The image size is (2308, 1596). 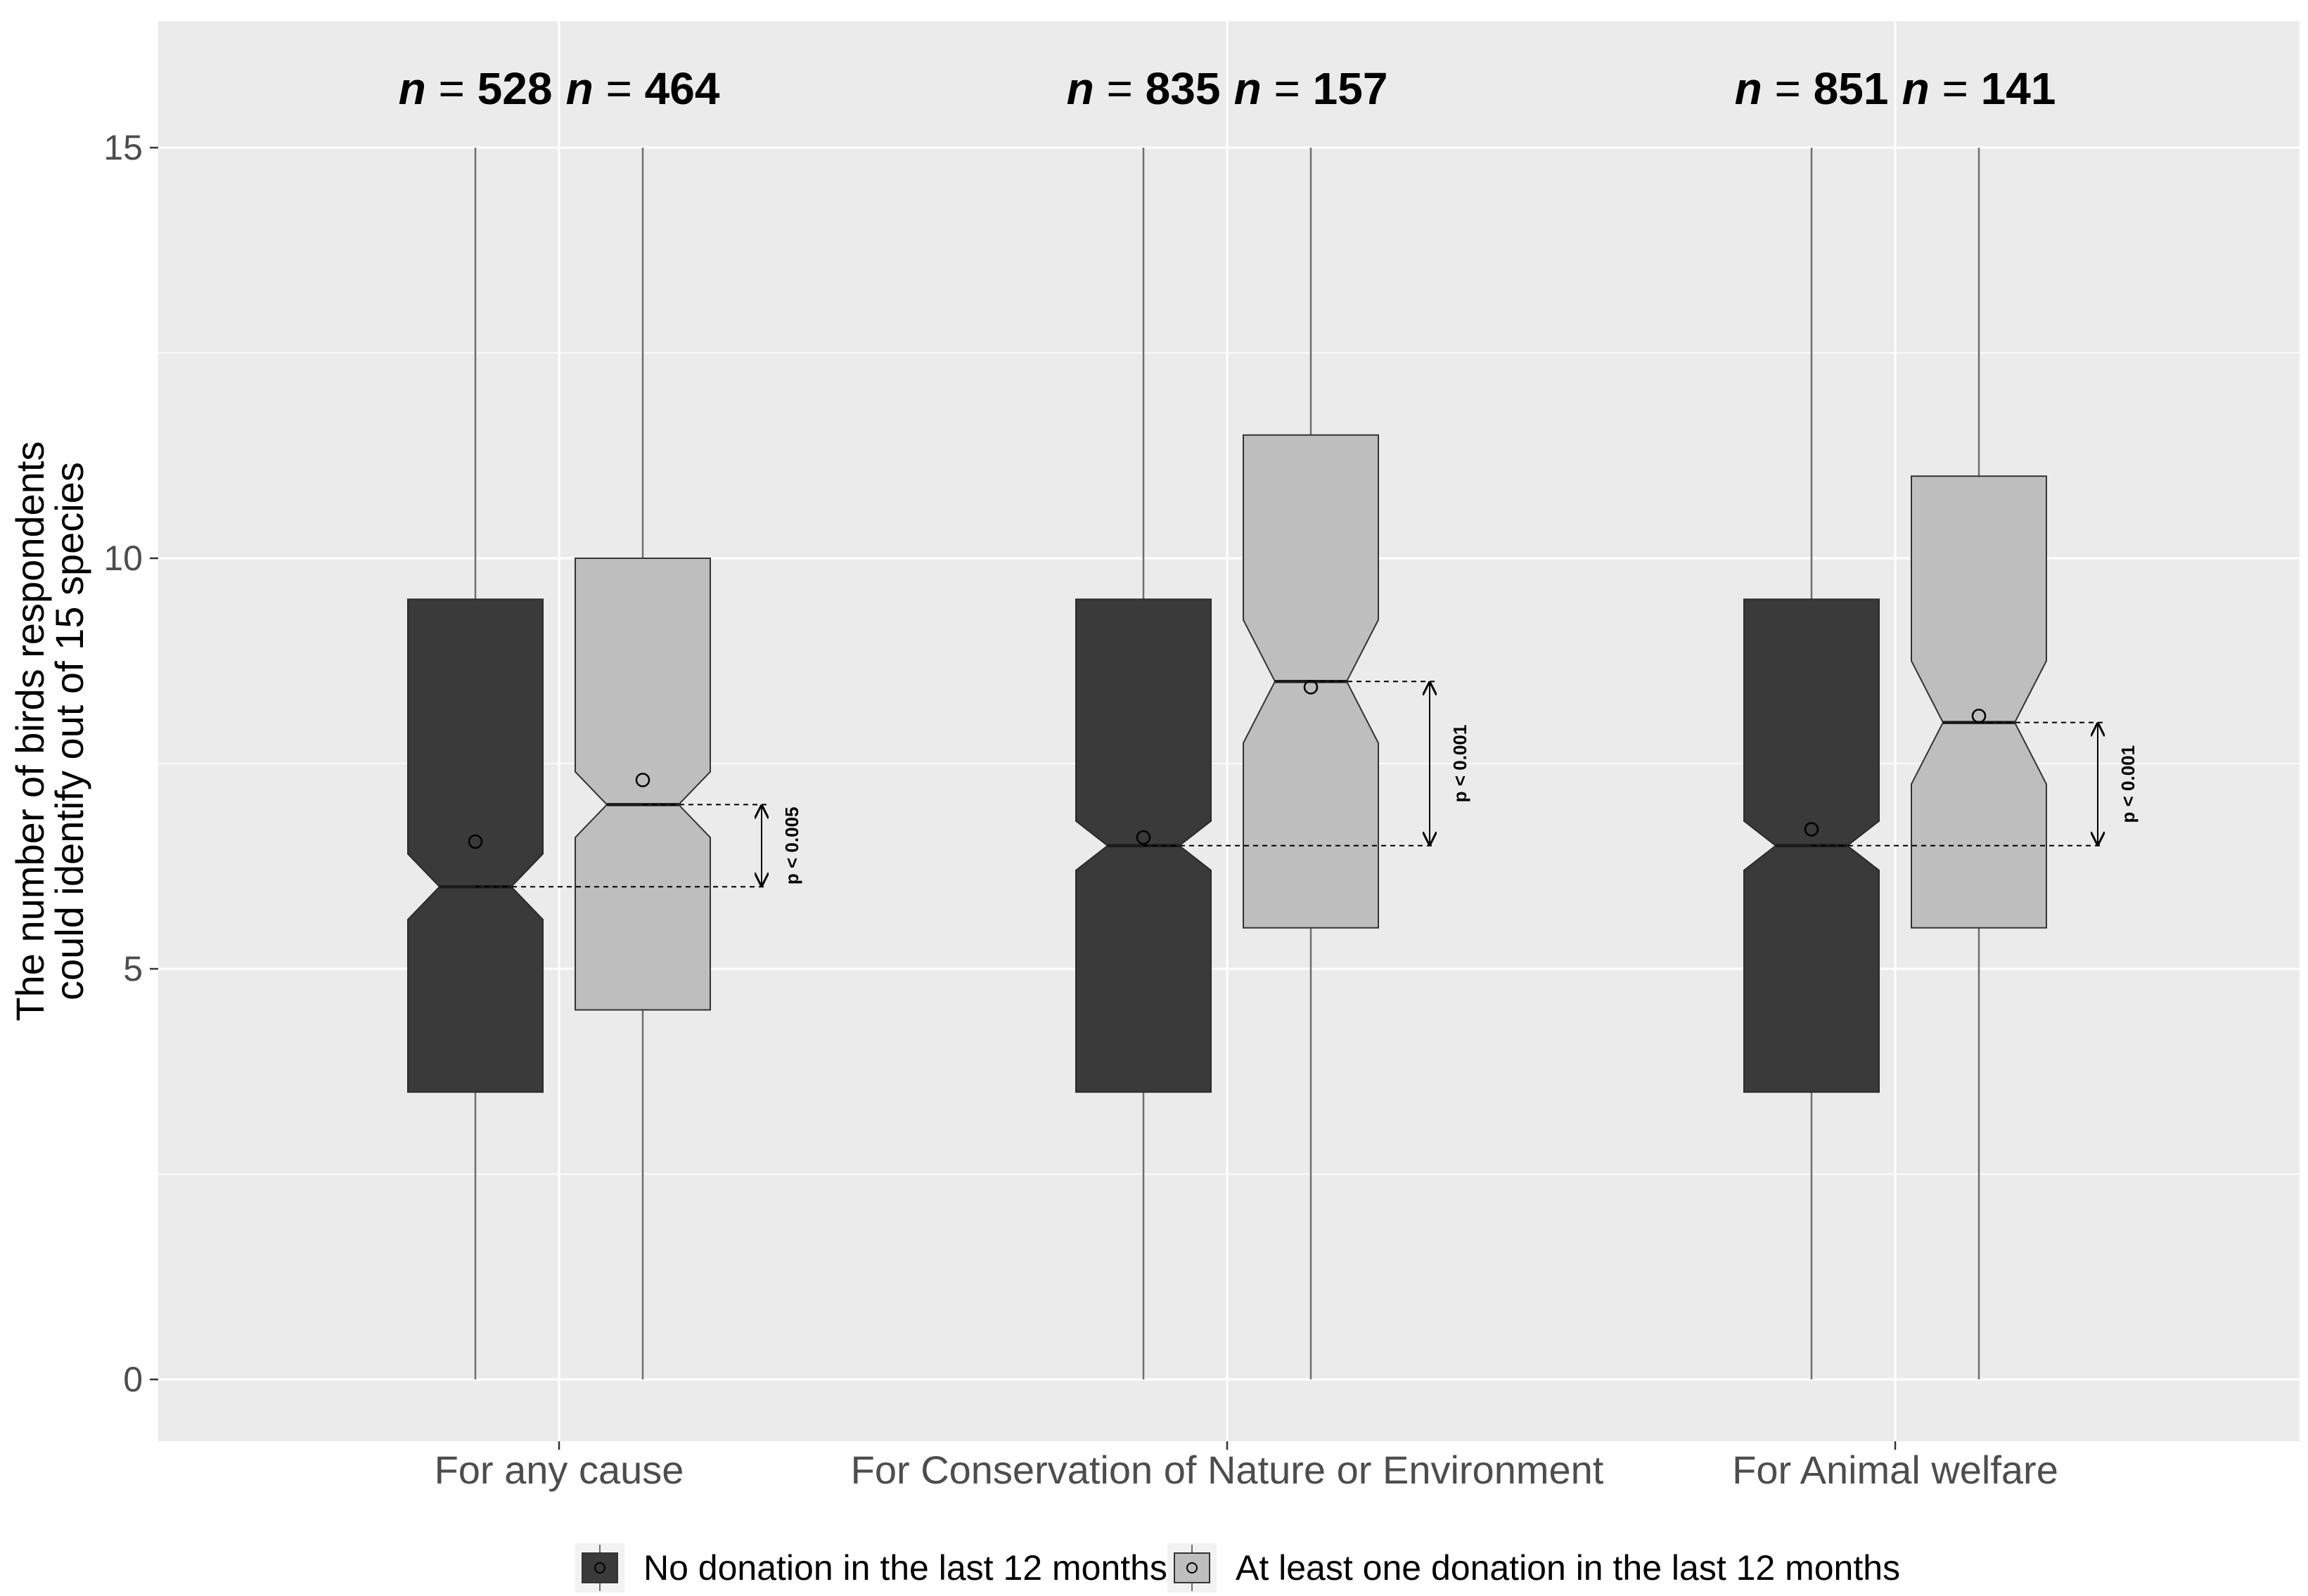 What do you see at coordinates (515, 88) in the screenshot?
I see `n-value: 528` at bounding box center [515, 88].